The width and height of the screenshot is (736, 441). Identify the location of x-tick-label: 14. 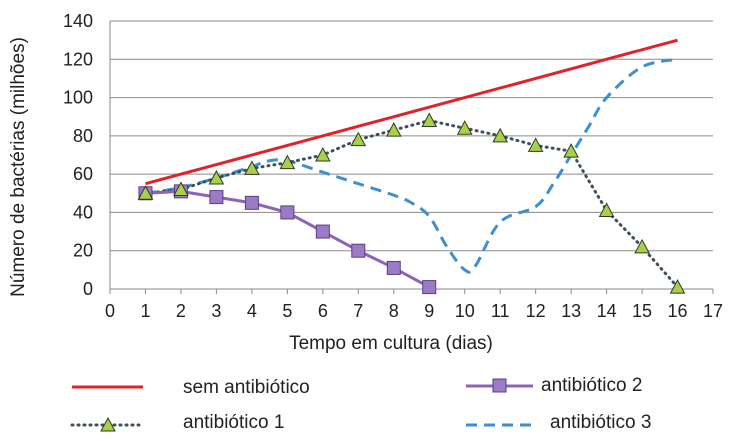
(607, 311).